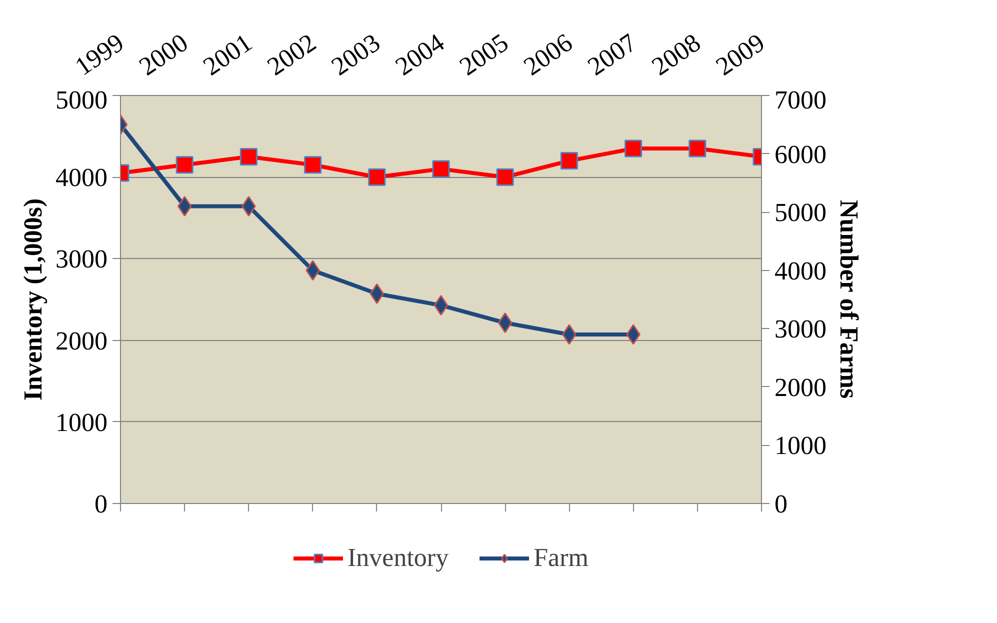 The height and width of the screenshot is (623, 997). What do you see at coordinates (676, 55) in the screenshot?
I see `x-tick-label: 2008` at bounding box center [676, 55].